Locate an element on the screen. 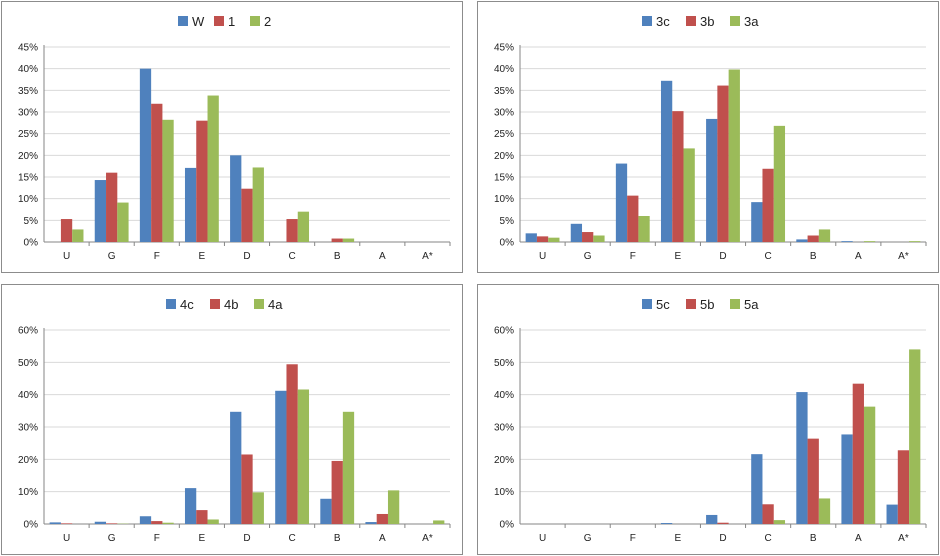 This screenshot has height=556, width=940. bar-2-U is located at coordinates (78, 235).